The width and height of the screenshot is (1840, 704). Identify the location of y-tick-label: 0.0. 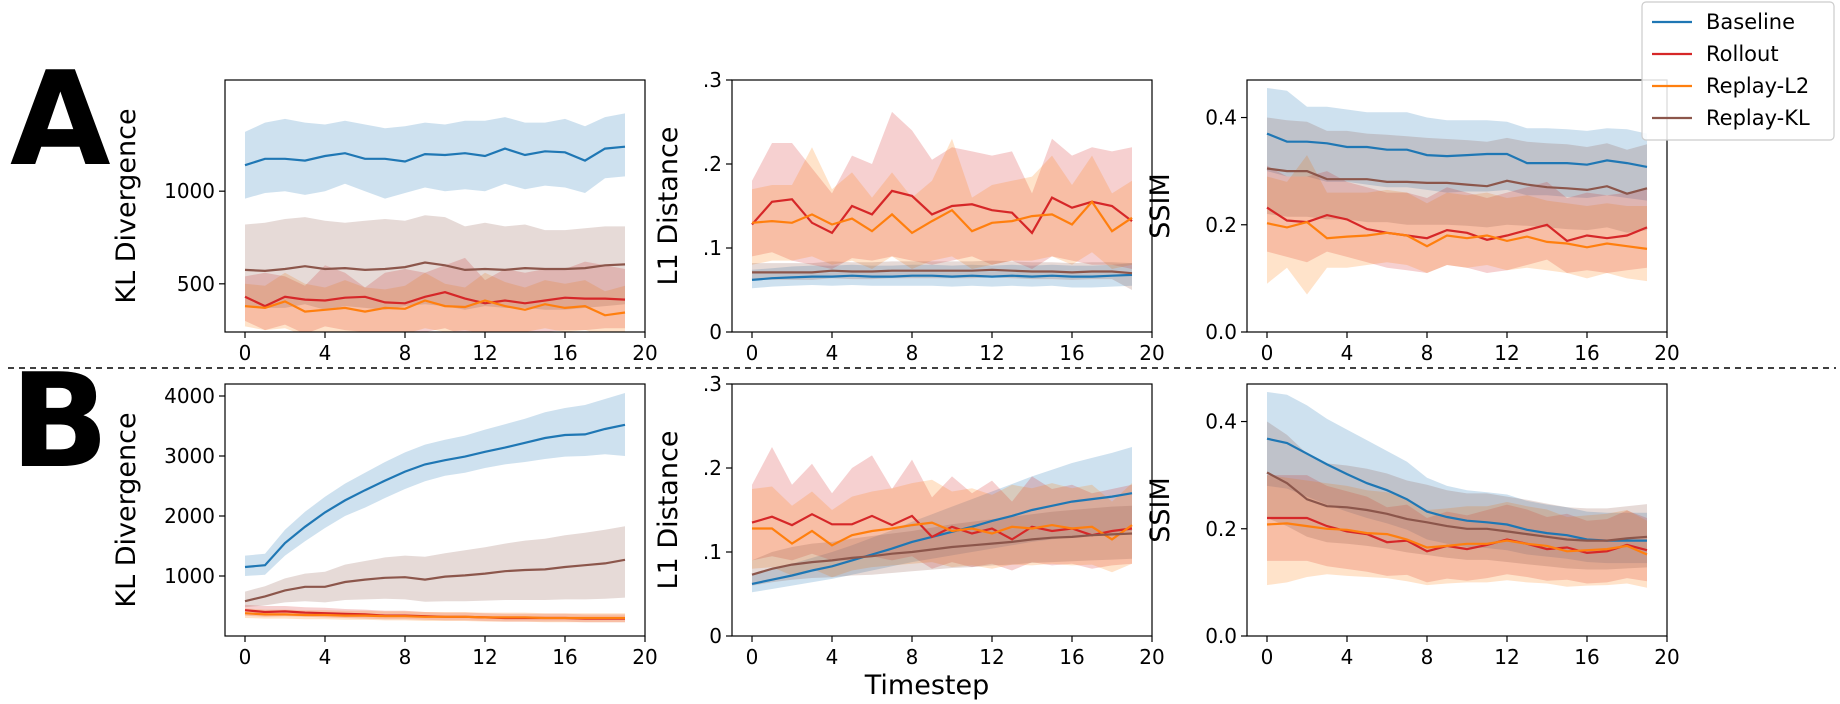
(1221, 332).